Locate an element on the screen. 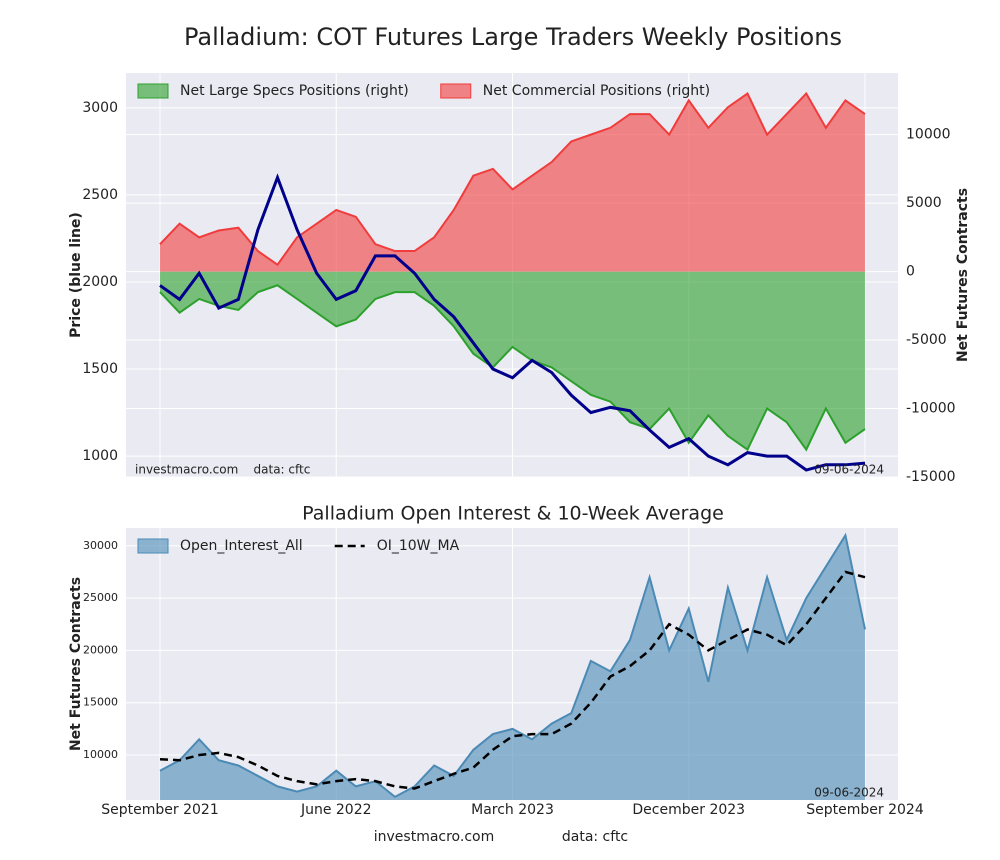 The image size is (1000, 860). footer-site: investmacro.com is located at coordinates (434, 837).